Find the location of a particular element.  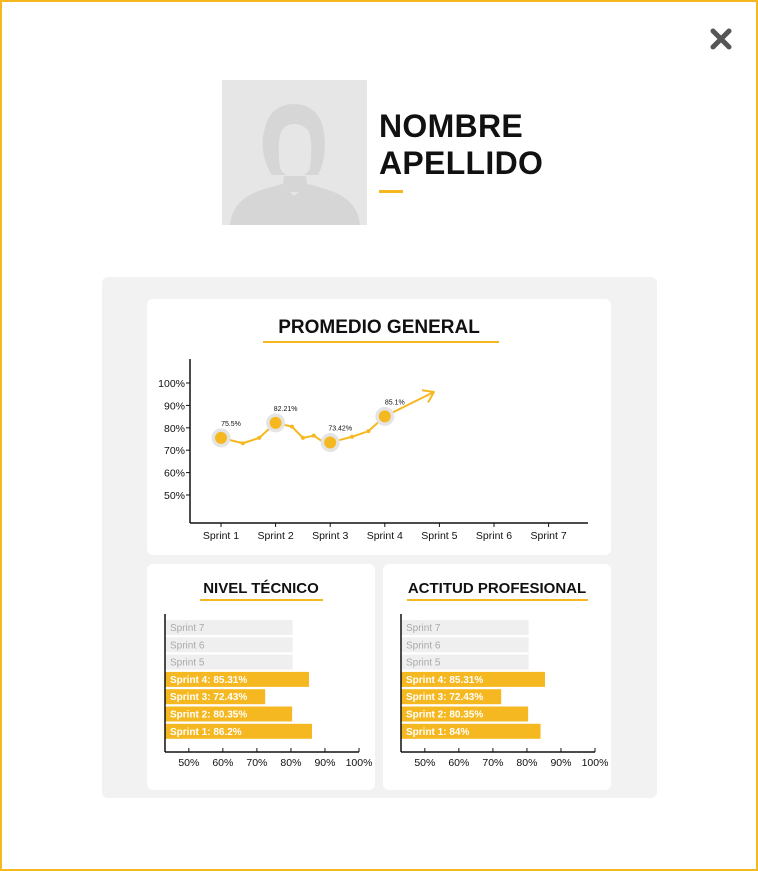

close-icon is located at coordinates (721, 39).